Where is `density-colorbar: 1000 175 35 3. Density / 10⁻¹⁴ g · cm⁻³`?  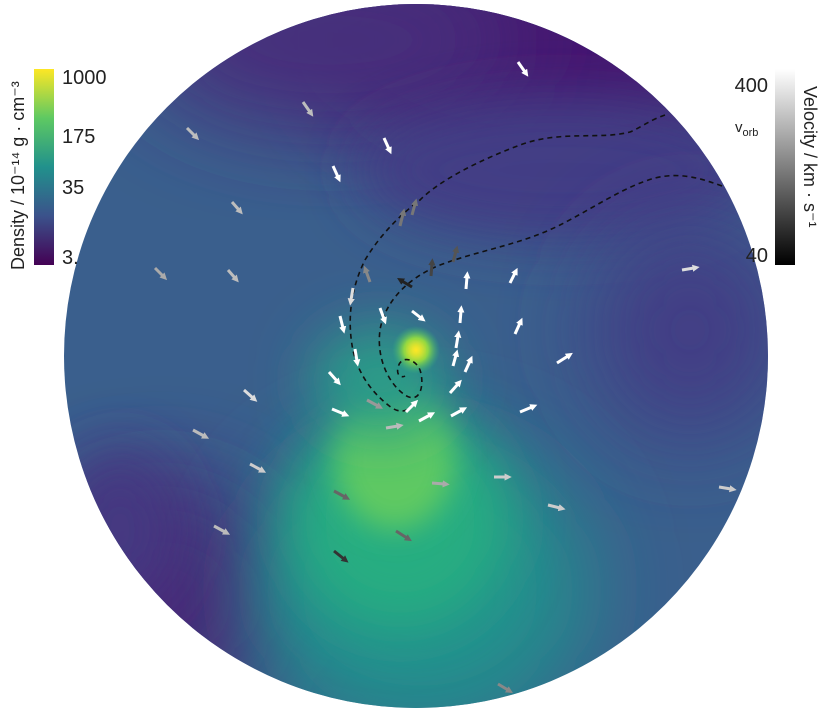 density-colorbar: 1000 175 35 3. Density / 10⁻¹⁴ g · cm⁻³ is located at coordinates (57, 168).